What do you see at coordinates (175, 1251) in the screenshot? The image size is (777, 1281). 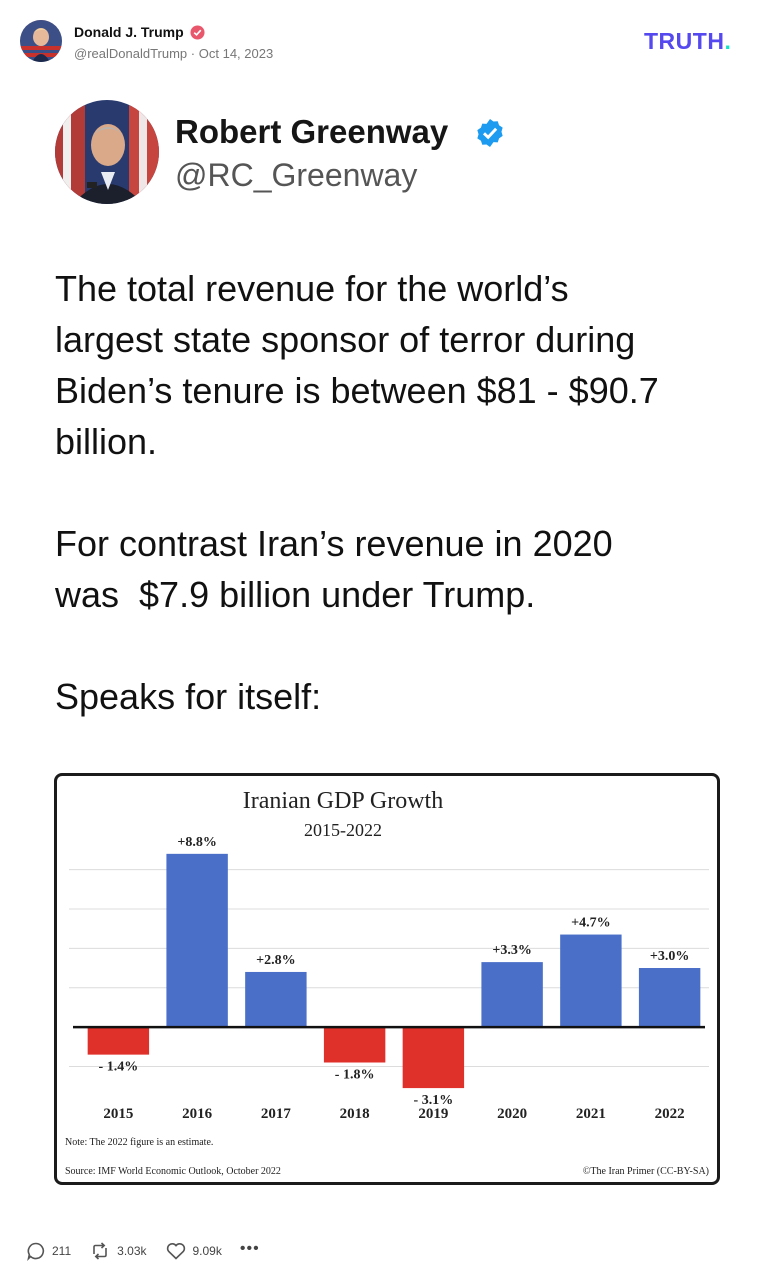 I see `like-icon` at bounding box center [175, 1251].